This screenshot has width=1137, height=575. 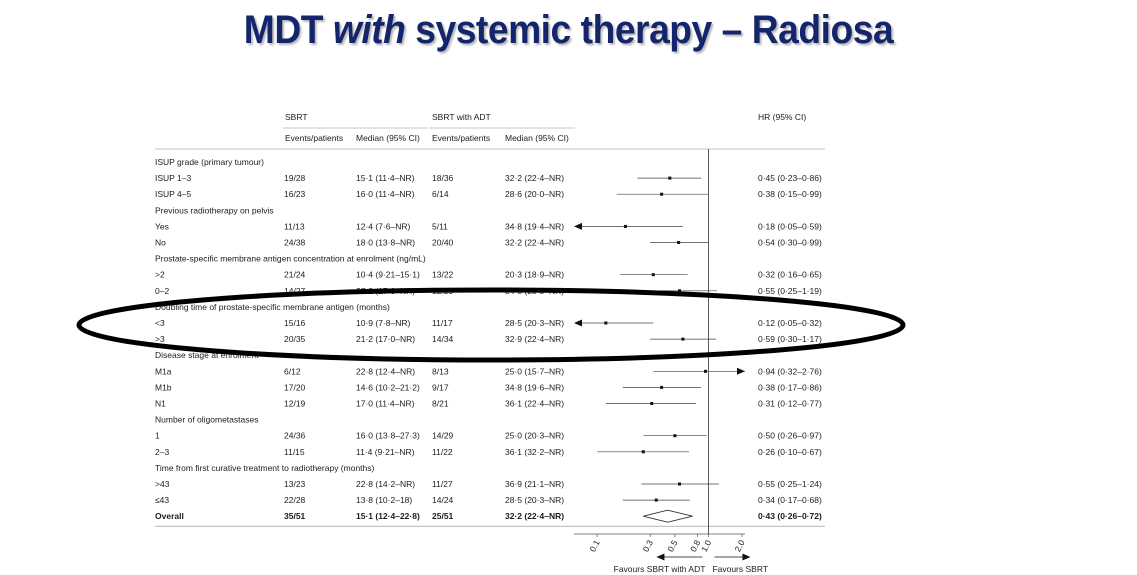 I want to click on adt-events: 25/51, so click(x=443, y=516).